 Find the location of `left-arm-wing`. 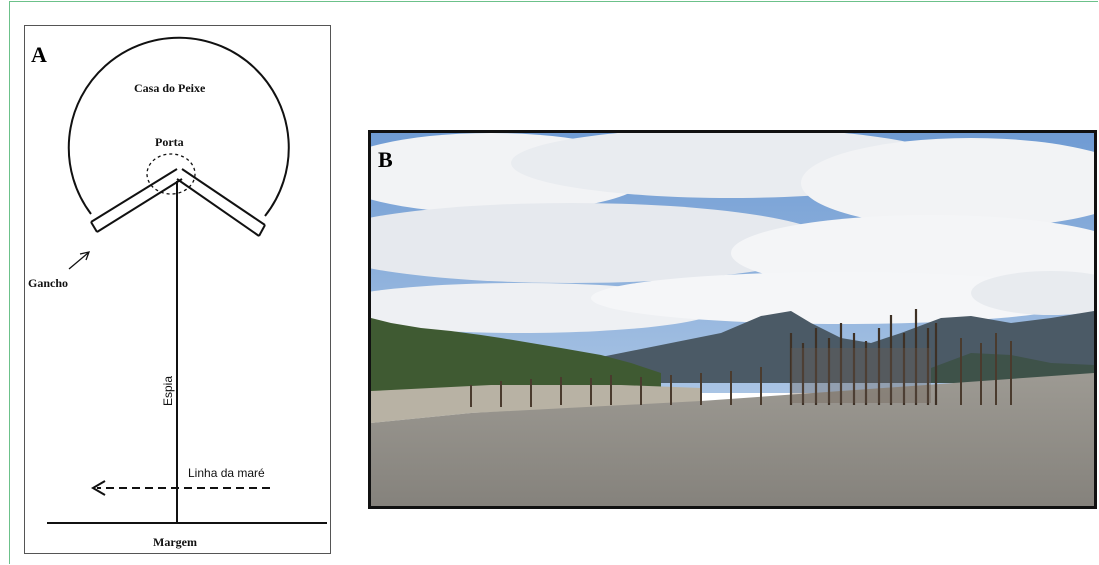

left-arm-wing is located at coordinates (136, 200).